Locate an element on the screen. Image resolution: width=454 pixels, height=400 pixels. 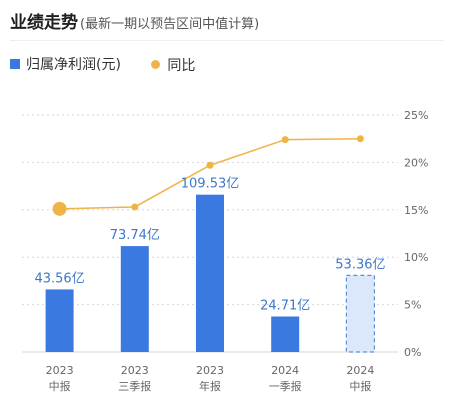
bar-value-label: 109.53亿 is located at coordinates (210, 184).